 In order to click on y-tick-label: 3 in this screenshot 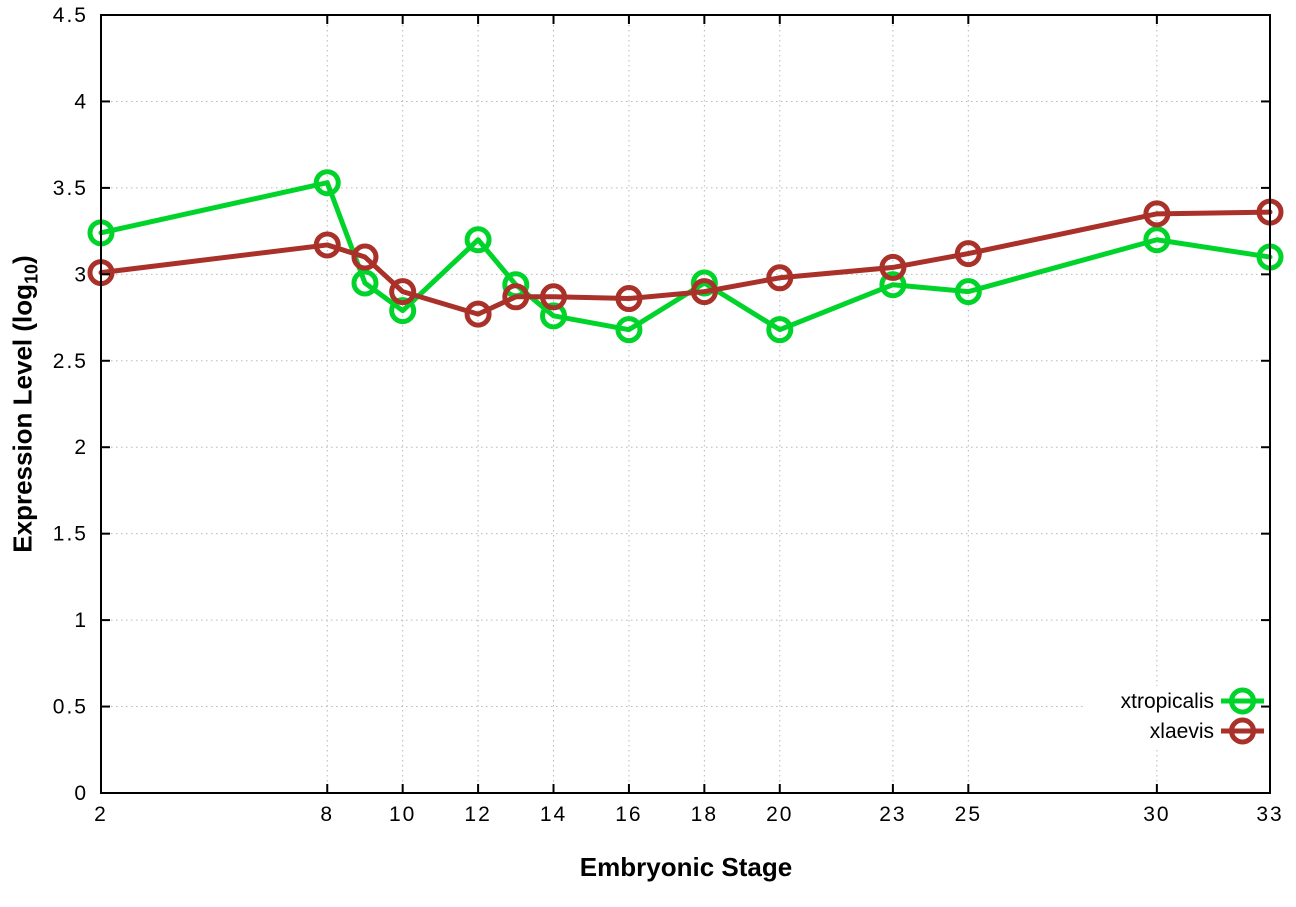, I will do `click(81, 274)`.